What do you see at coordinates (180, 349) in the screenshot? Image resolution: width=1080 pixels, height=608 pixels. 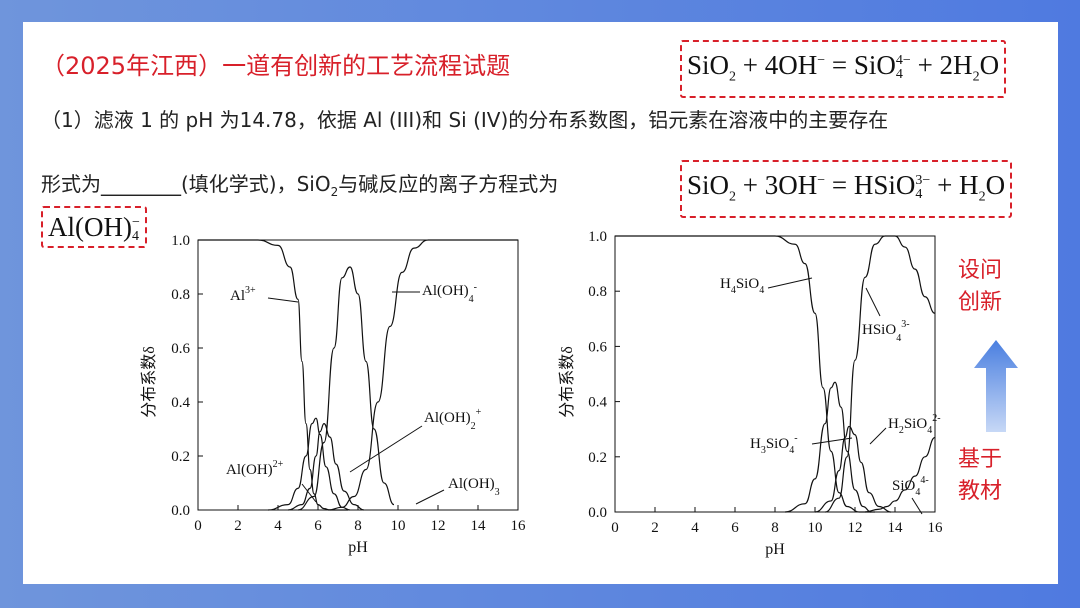 I see `al-y-tick-label: 0.6` at bounding box center [180, 349].